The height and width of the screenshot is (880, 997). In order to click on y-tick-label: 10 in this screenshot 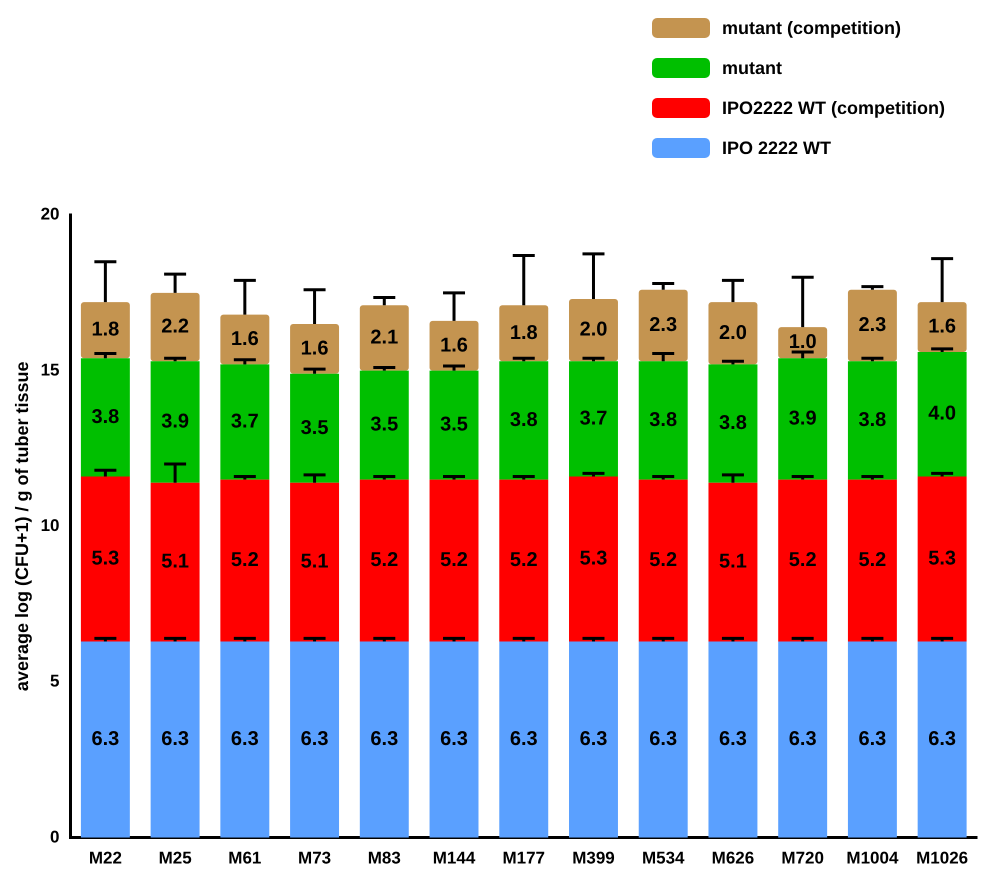, I will do `click(50, 525)`.